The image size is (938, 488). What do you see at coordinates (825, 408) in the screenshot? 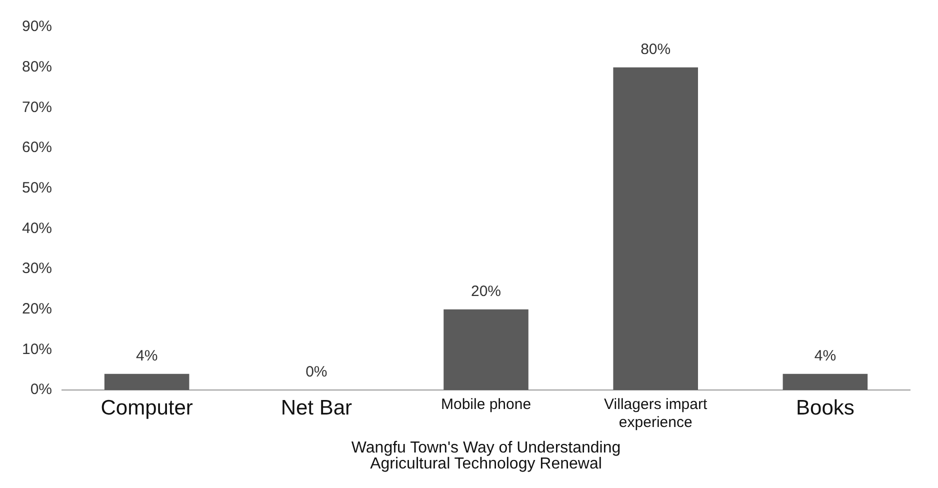
I see `x-tick-label: Books` at bounding box center [825, 408].